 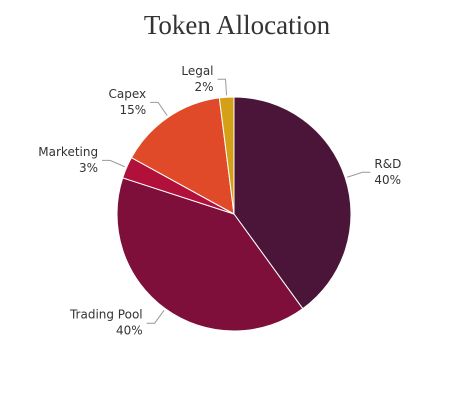 What do you see at coordinates (387, 164) in the screenshot?
I see `slice-label: R&D` at bounding box center [387, 164].